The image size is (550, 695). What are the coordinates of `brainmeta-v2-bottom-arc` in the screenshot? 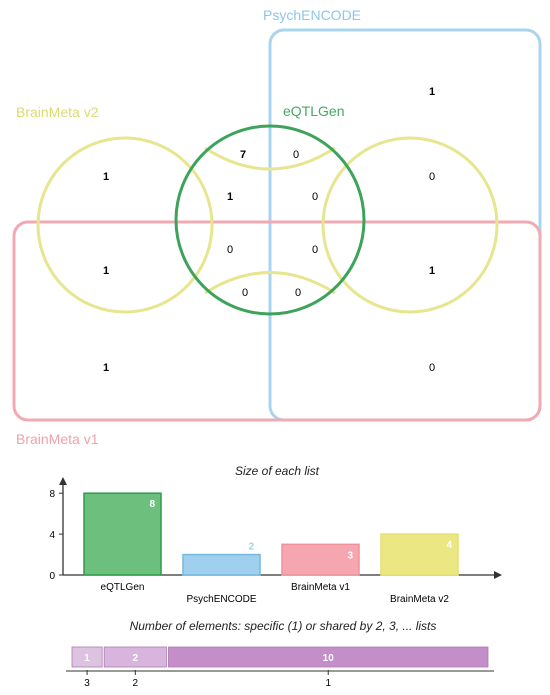 It's located at (270, 283).